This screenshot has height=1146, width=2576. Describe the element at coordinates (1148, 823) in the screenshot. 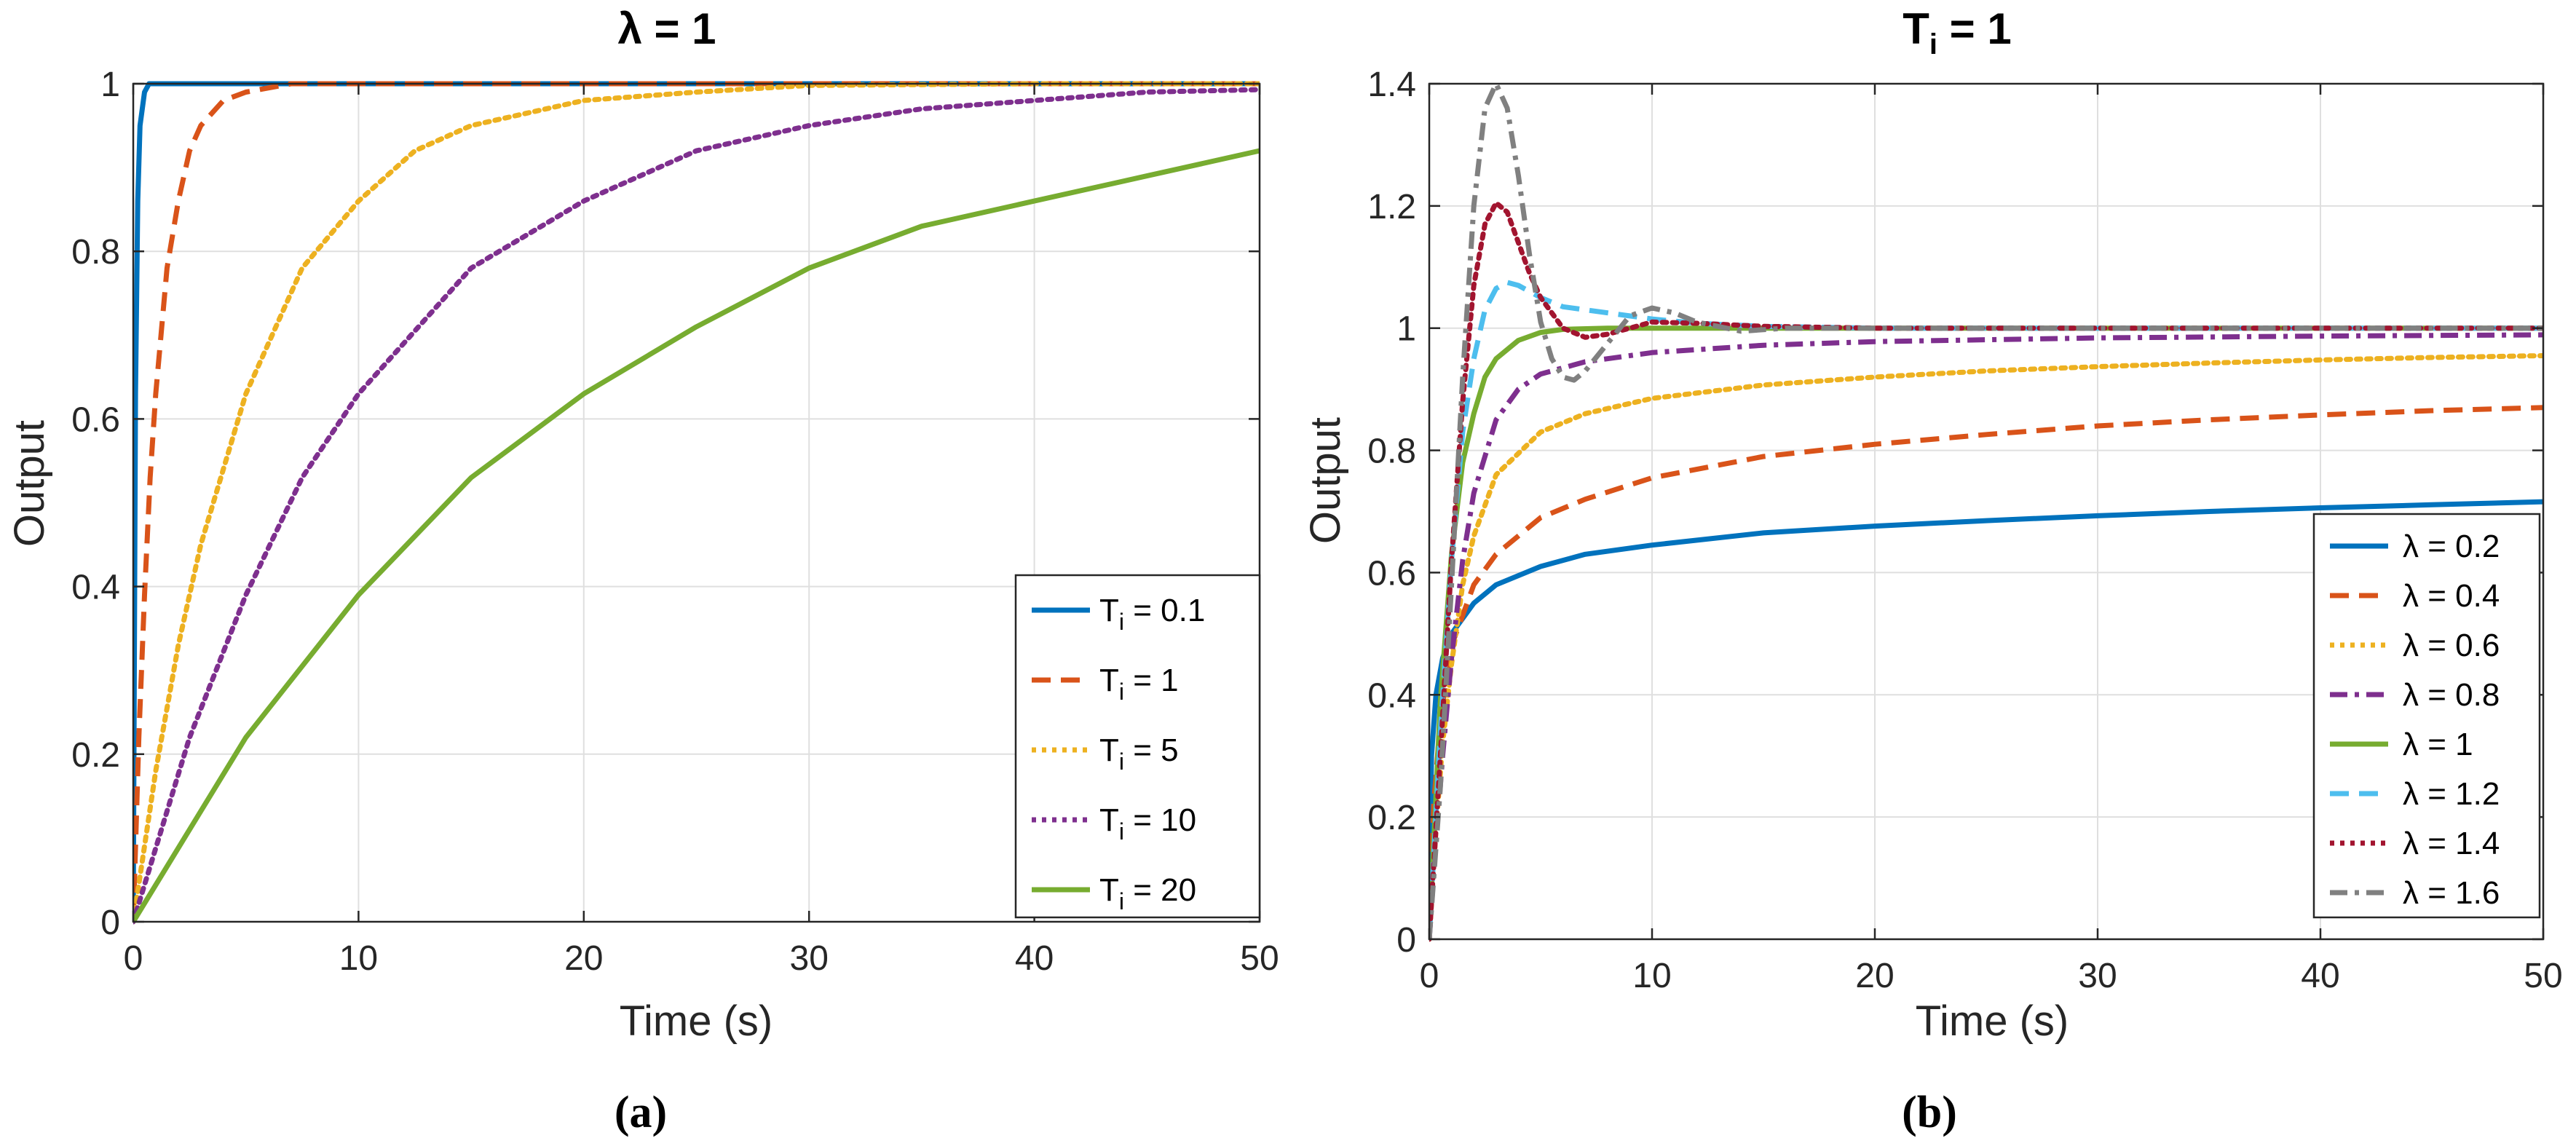

I see `panel-a-legend-label-3: Ti = 10` at that location.